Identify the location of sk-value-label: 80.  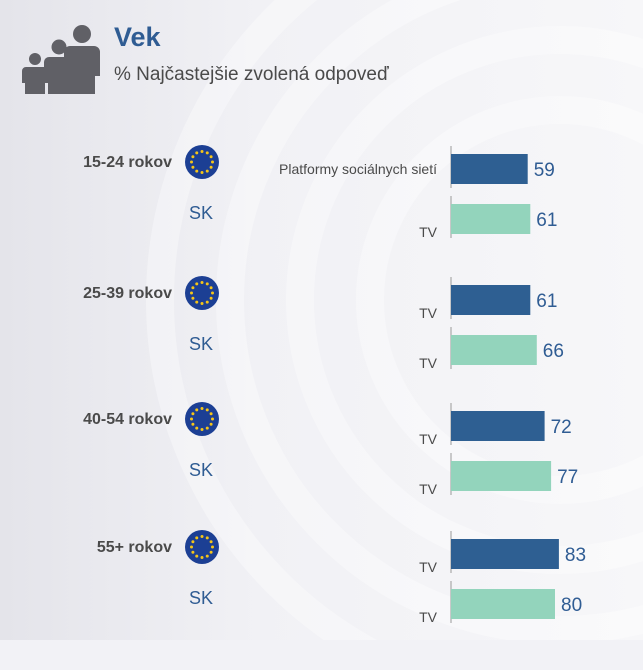
(571, 605).